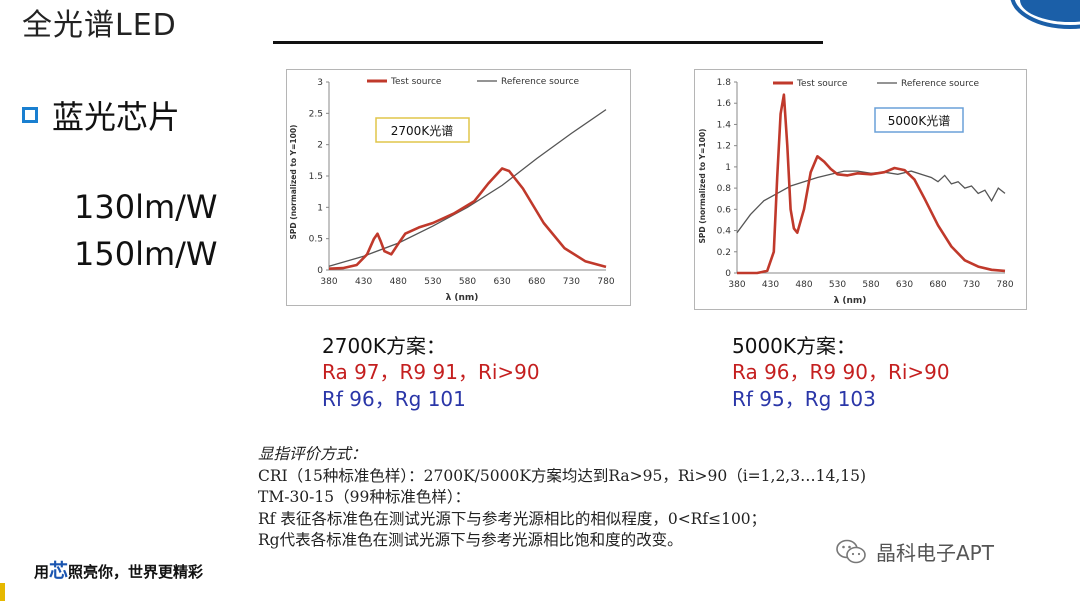  Describe the element at coordinates (935, 553) in the screenshot. I see `wechat-account-name: 晶科电子APT` at that location.